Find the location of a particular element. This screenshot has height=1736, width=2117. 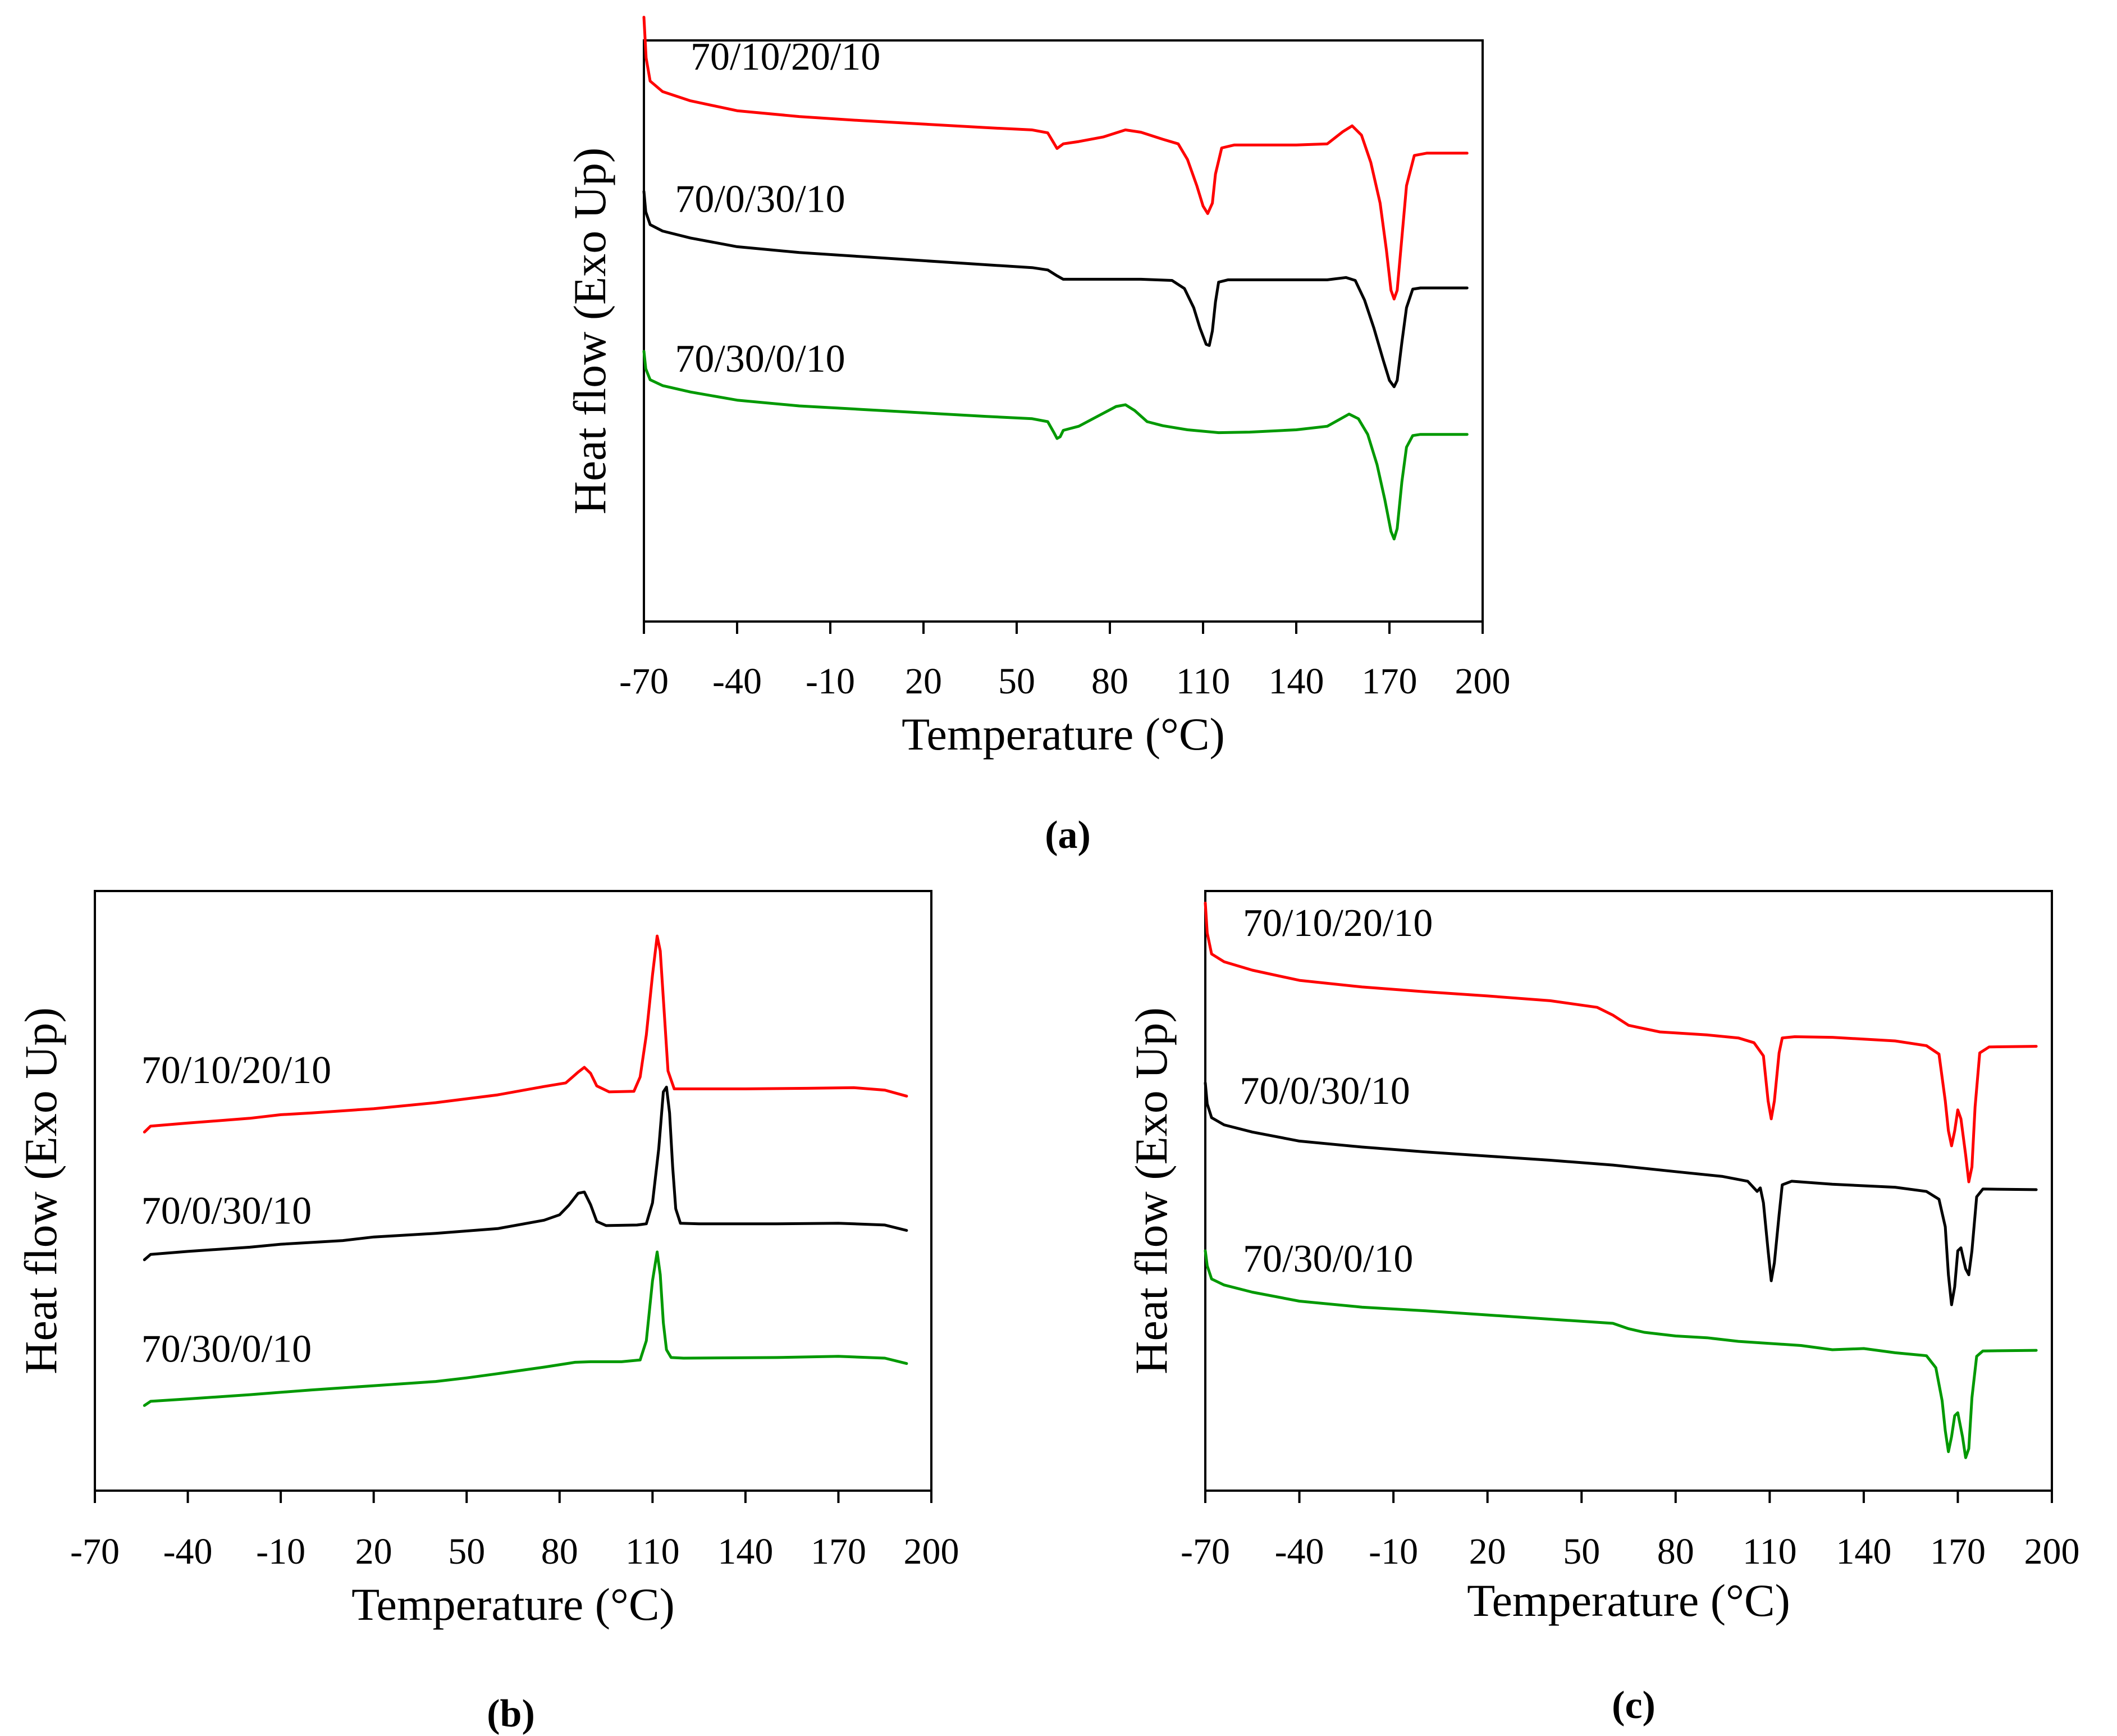

panel-label-b: (b) is located at coordinates (511, 1714).